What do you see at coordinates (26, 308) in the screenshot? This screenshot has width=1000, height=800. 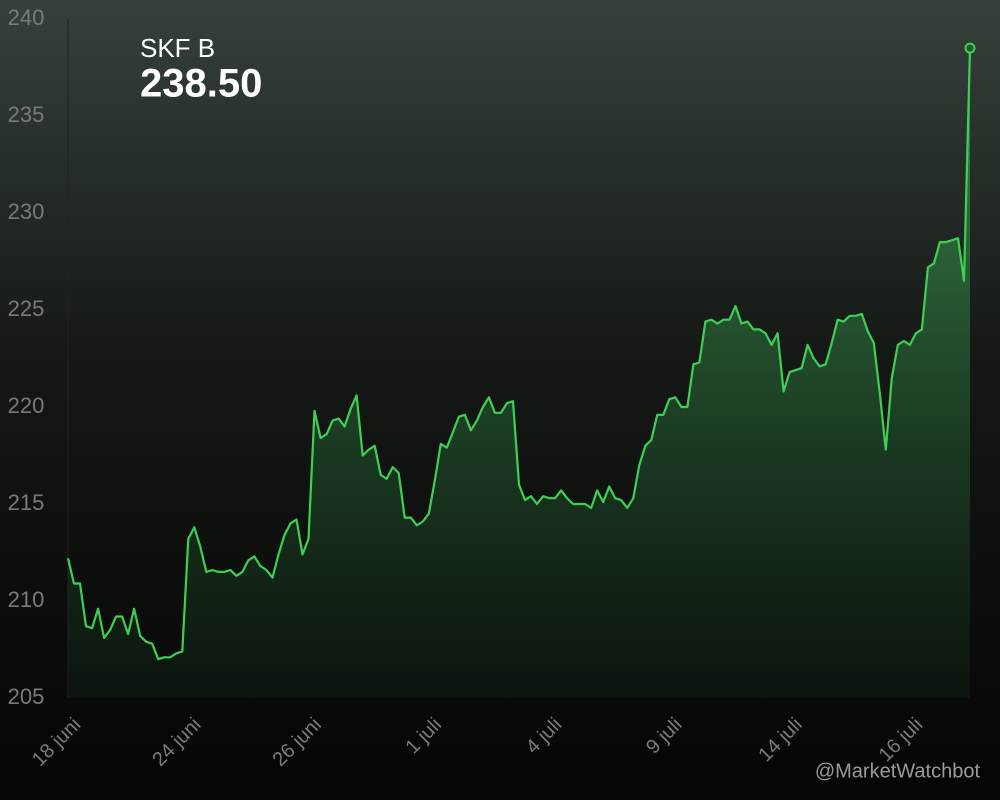 I see `y-tick-label: 225` at bounding box center [26, 308].